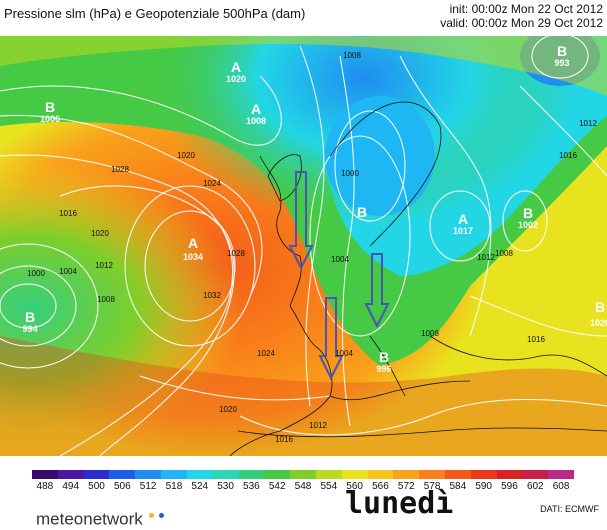  I want to click on isobar-label: 1032, so click(212, 295).